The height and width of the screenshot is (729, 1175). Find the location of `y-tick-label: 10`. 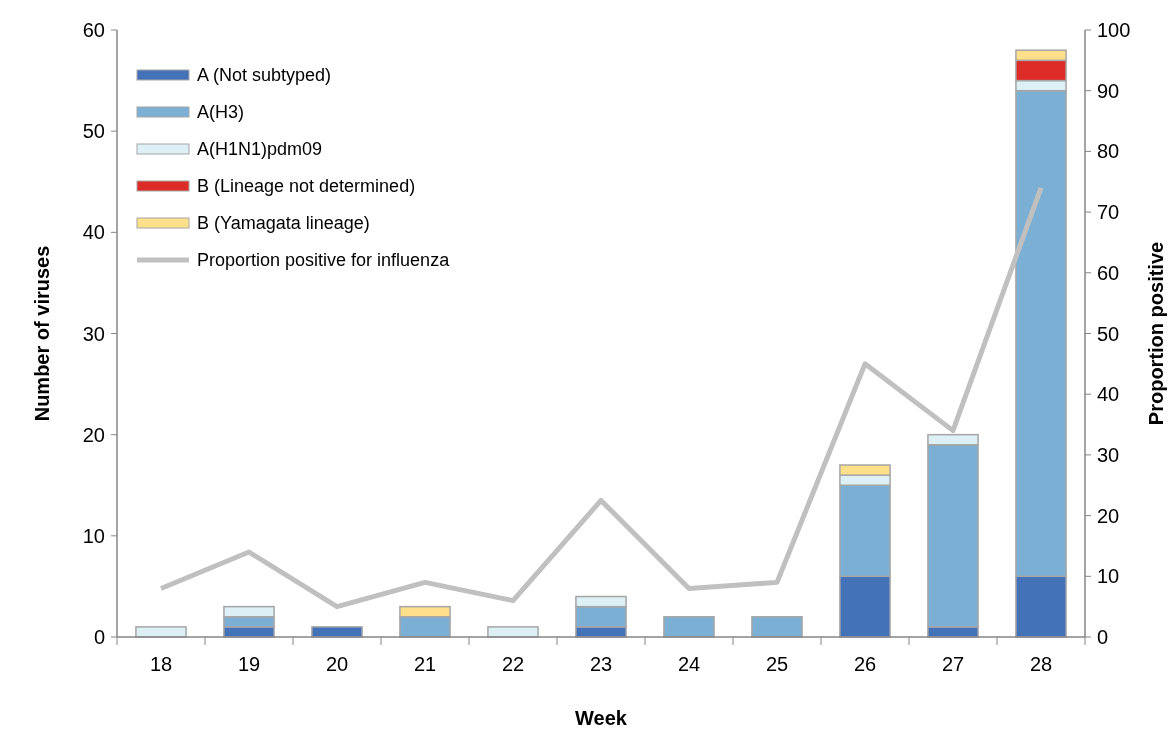

y-tick-label: 10 is located at coordinates (93, 535).